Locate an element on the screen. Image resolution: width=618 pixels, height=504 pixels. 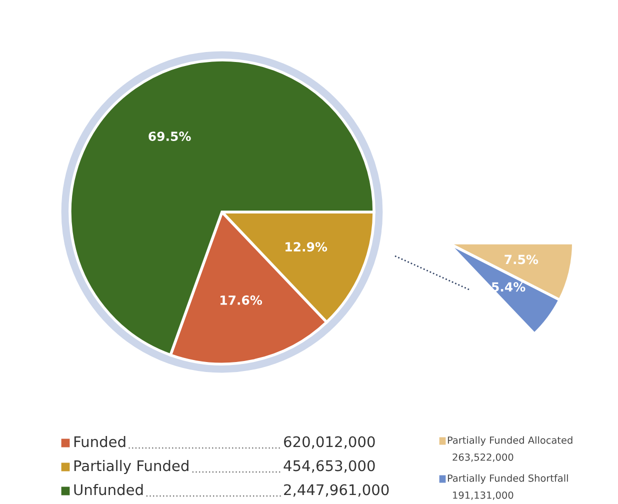
data-label: 5.4% is located at coordinates (509, 287).